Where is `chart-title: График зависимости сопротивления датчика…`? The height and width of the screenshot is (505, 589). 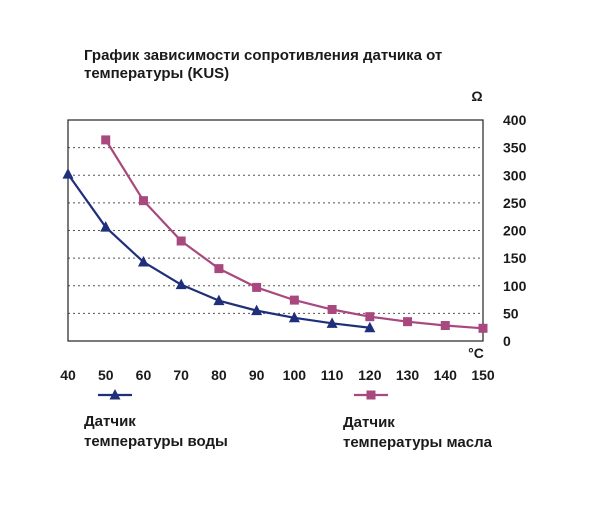
chart-title: График зависимости сопротивления датчика… is located at coordinates (314, 65).